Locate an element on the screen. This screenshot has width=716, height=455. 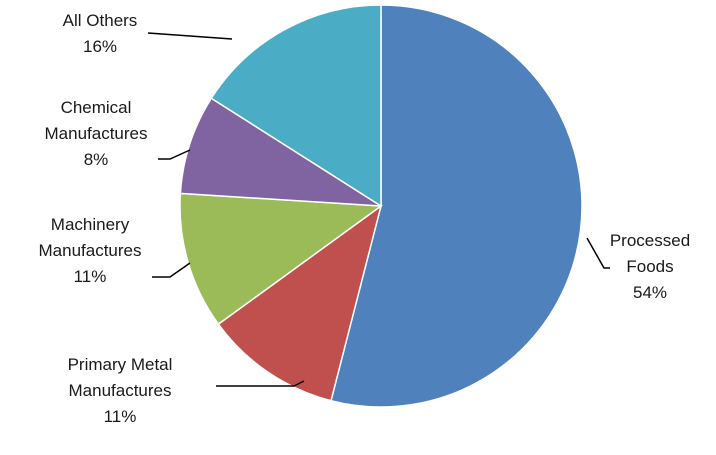
slice-label: Chemical Manufactures 8% is located at coordinates (96, 133).